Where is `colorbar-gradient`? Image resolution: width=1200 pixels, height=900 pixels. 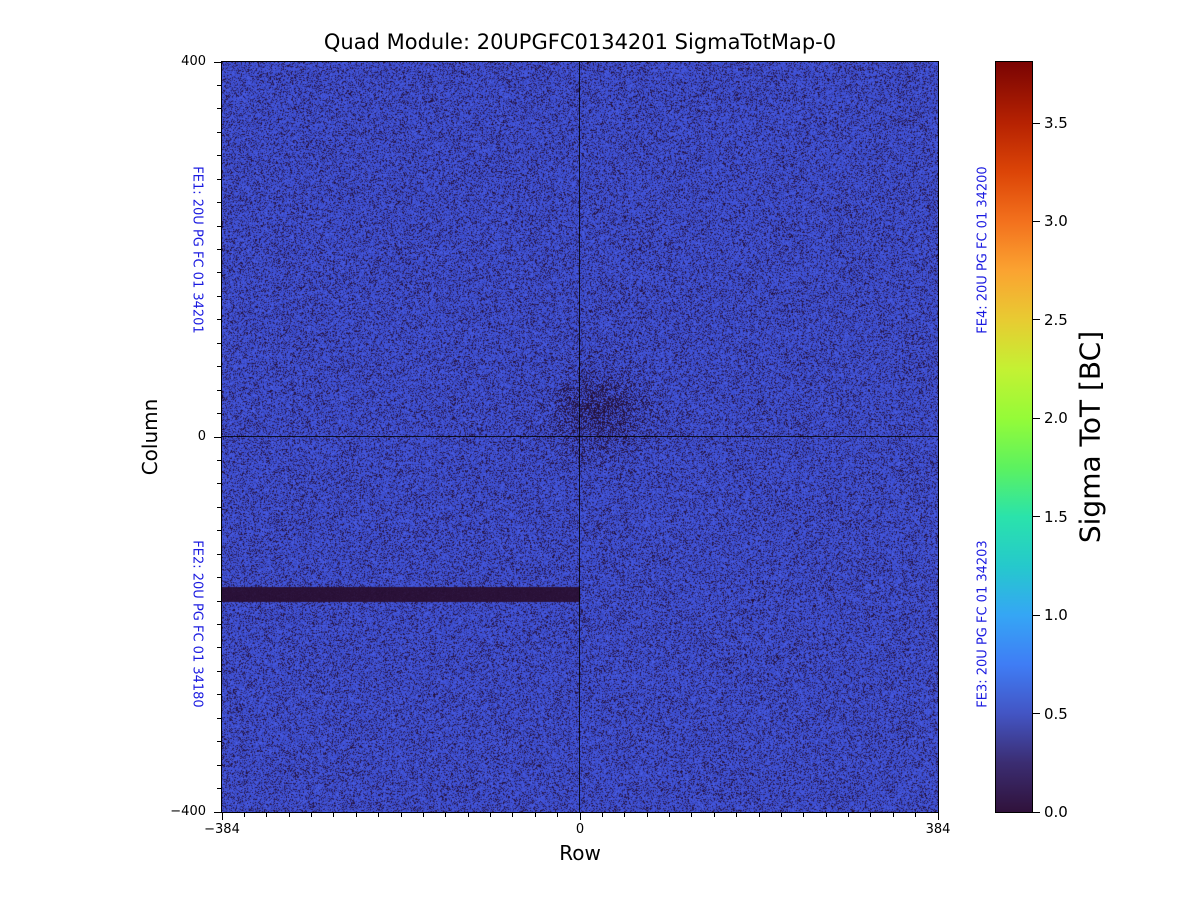
colorbar-gradient is located at coordinates (1014, 437).